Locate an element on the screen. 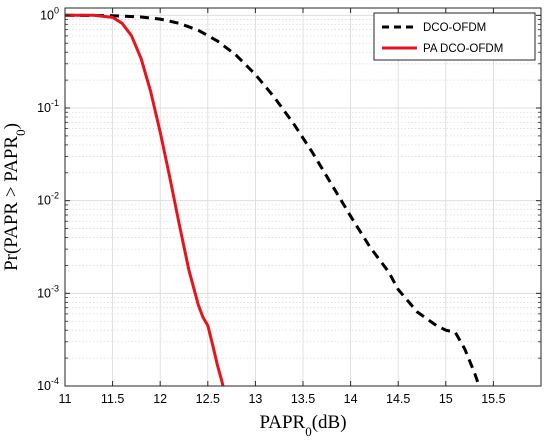 The image size is (550, 442). y-tick-label-exponent: -3 is located at coordinates (55, 288).